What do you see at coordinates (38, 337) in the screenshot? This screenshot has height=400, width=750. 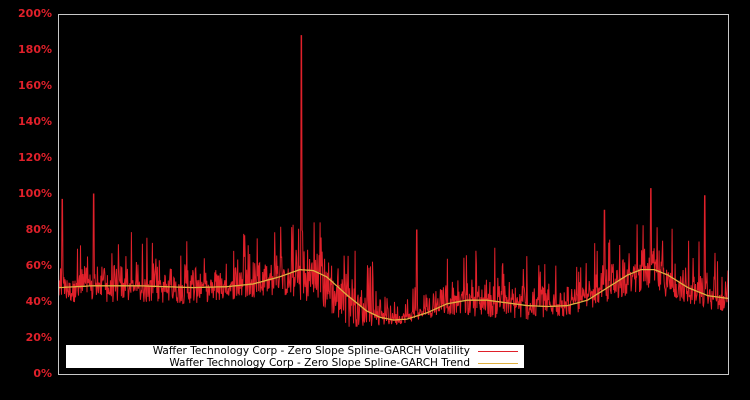 I see `y-tick-label: 20%` at bounding box center [38, 337].